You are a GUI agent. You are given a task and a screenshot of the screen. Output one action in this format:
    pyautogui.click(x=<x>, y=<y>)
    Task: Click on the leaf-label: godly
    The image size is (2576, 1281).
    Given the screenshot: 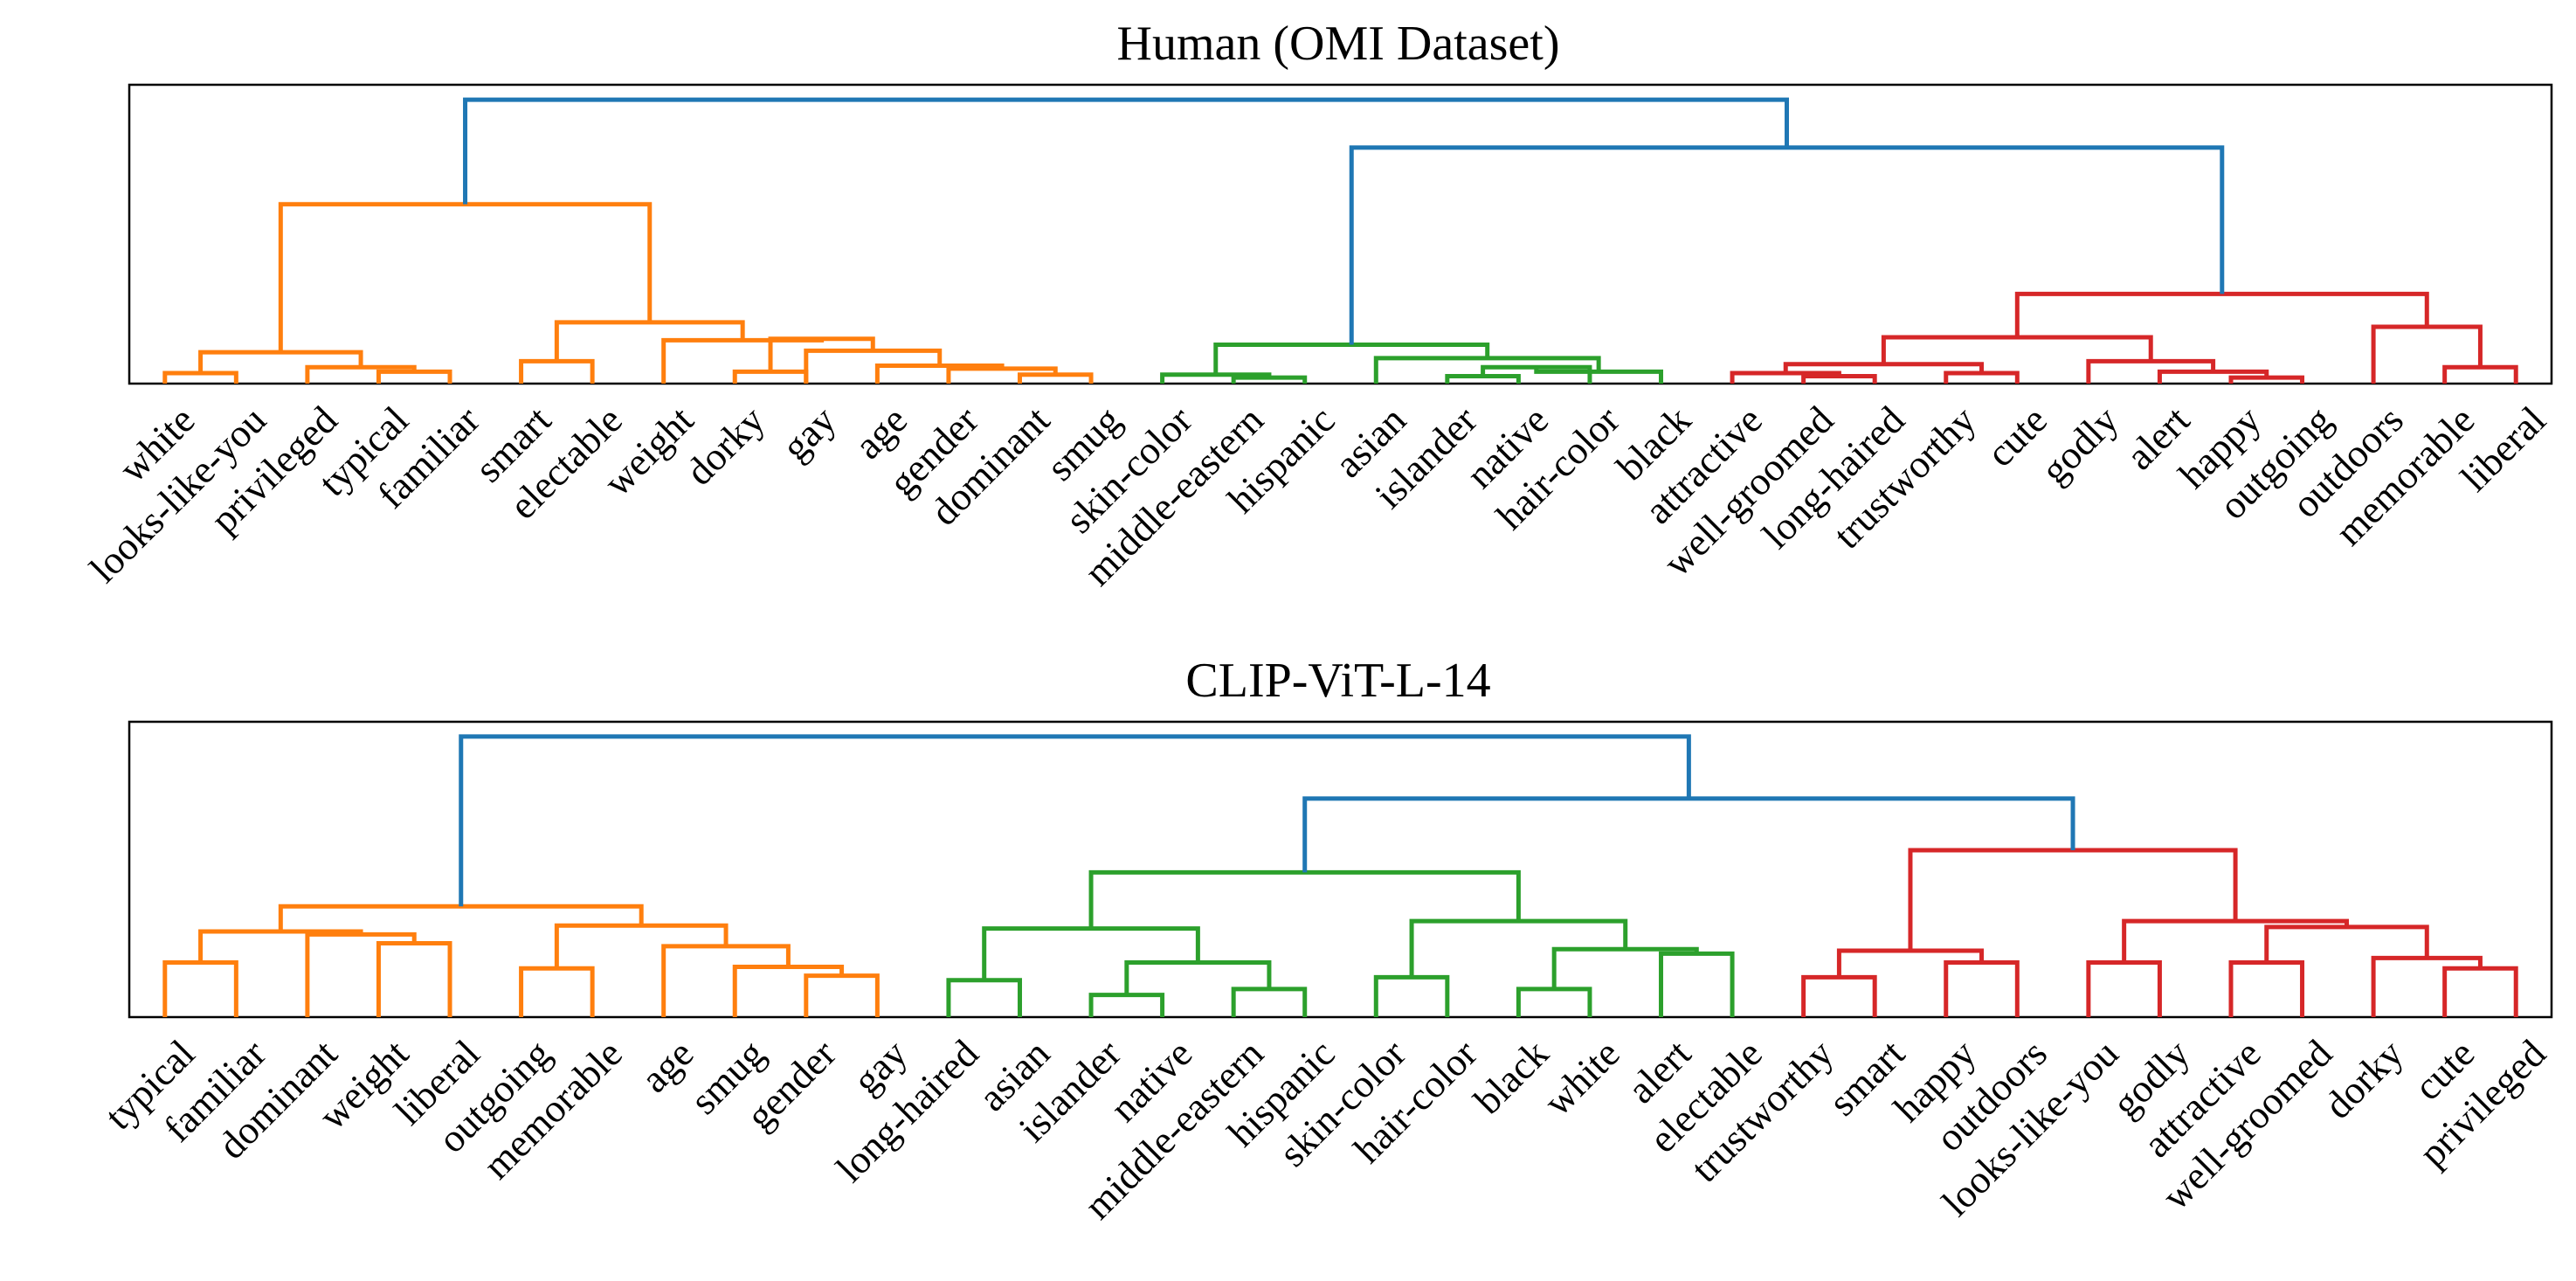 What is the action you would take?
    pyautogui.click(x=2080, y=445)
    